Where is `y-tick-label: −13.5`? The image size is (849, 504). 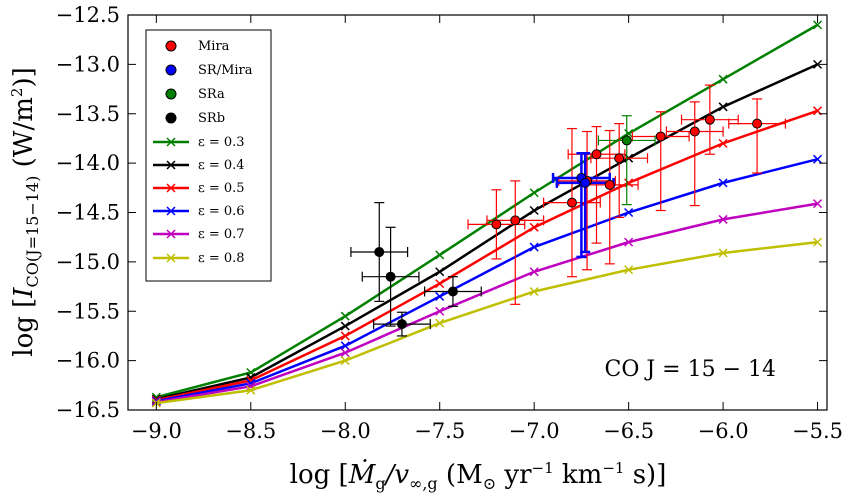
y-tick-label: −13.5 is located at coordinates (88, 114).